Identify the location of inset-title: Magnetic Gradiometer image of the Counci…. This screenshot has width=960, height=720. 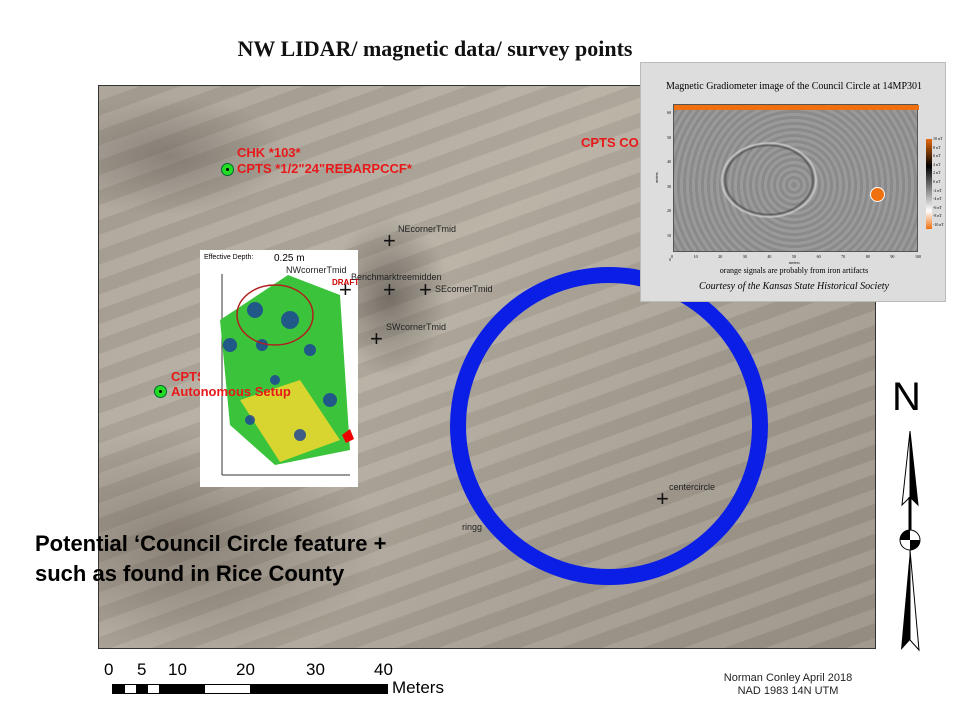
(794, 86).